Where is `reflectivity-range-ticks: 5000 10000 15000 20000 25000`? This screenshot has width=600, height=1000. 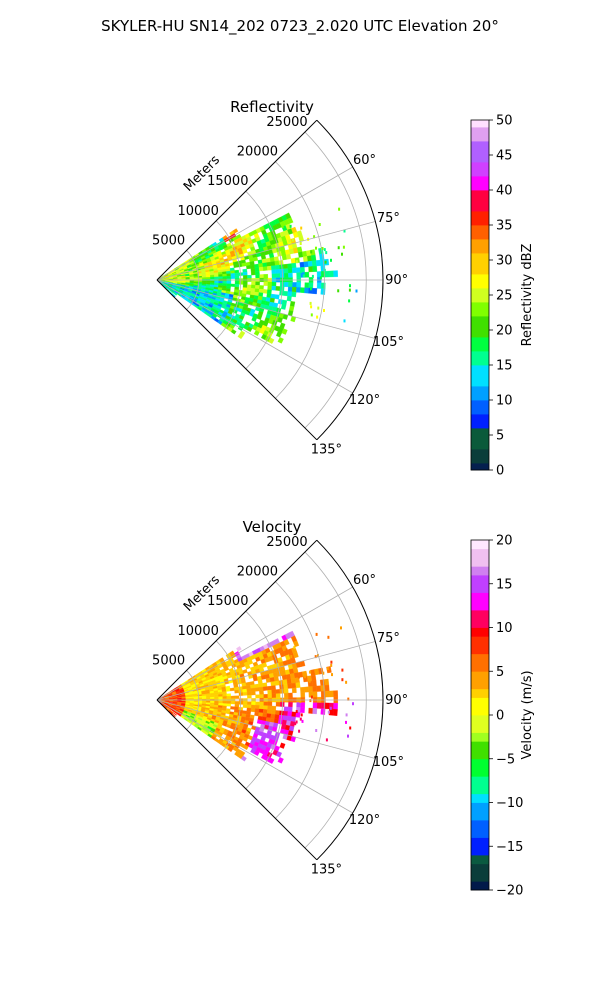 reflectivity-range-ticks: 5000 10000 15000 20000 25000 is located at coordinates (230, 181).